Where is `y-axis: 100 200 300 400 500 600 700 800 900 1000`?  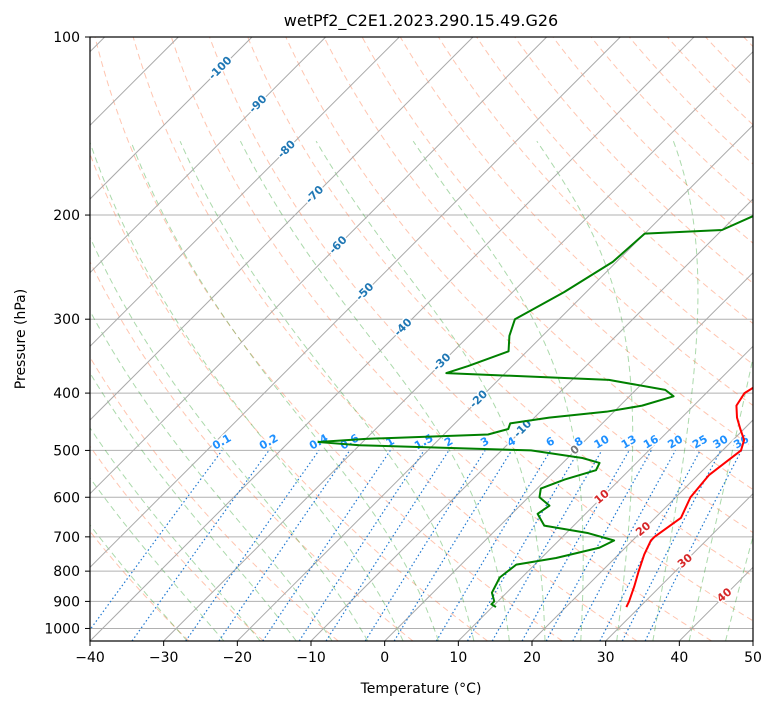 y-axis: 100 200 300 400 500 600 700 800 900 1000 is located at coordinates (67, 333).